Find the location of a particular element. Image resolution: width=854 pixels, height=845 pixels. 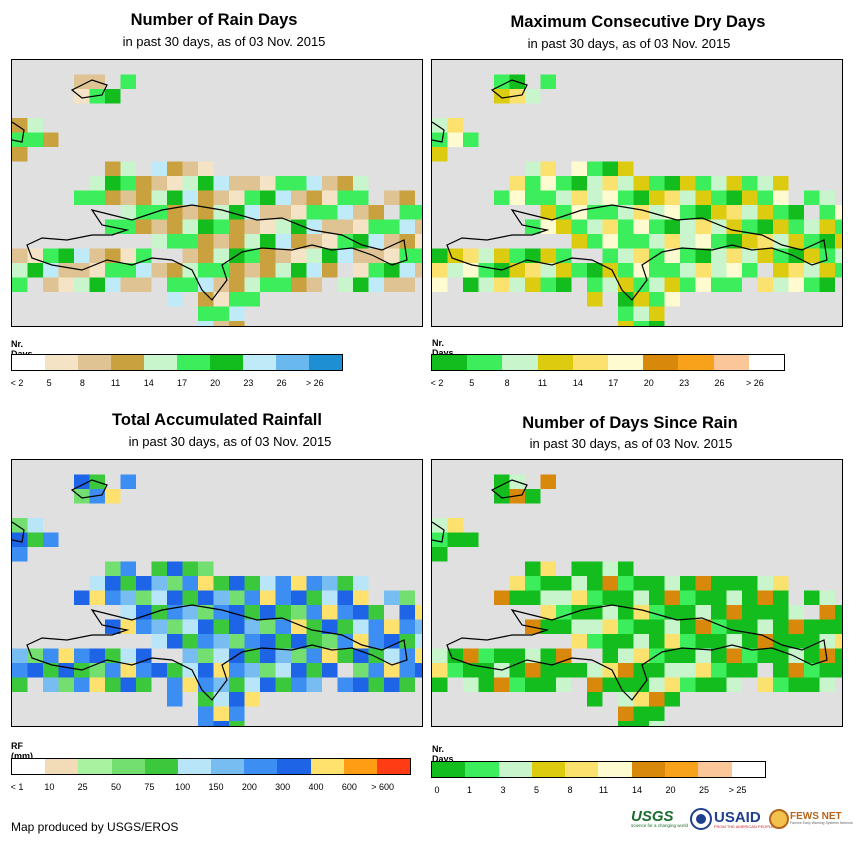

legend-colorbar is located at coordinates (211, 766).